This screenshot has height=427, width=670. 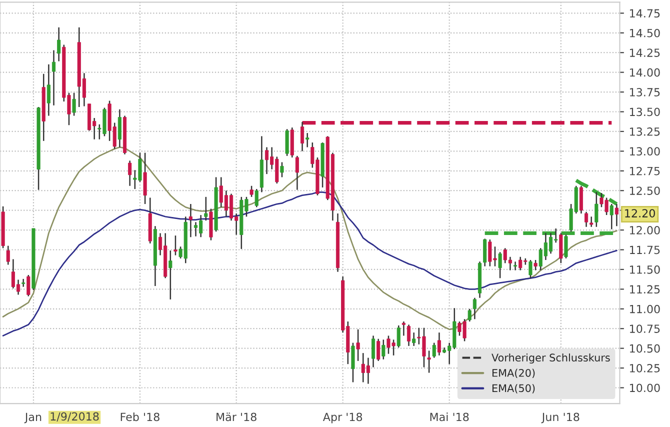 What do you see at coordinates (560, 418) in the screenshot?
I see `x-tick-label: Jun '18` at bounding box center [560, 418].